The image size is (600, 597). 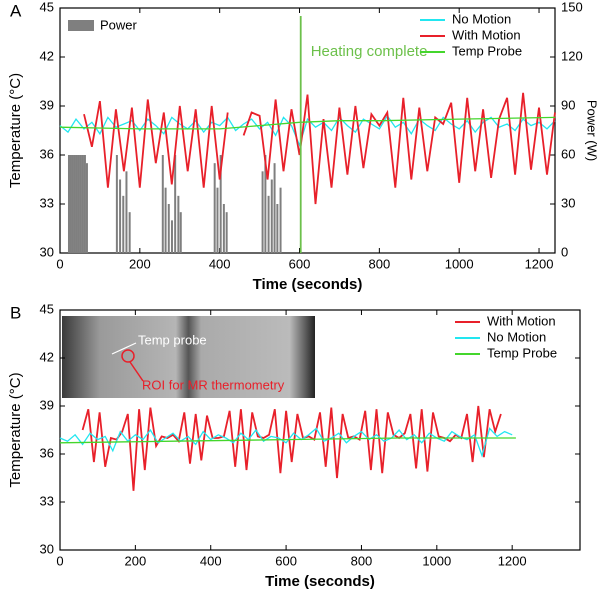 I want to click on y2-tick-label: 30, so click(x=568, y=202).